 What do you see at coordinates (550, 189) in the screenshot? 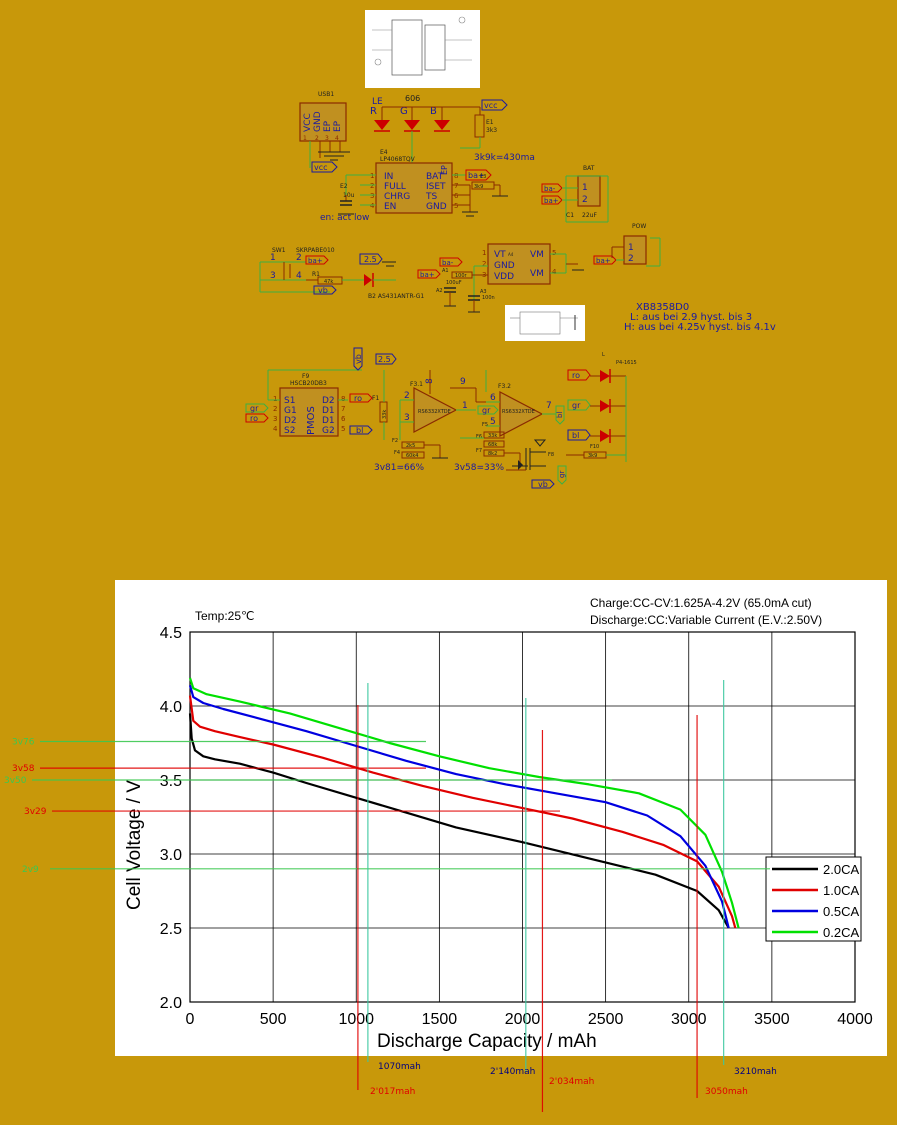
I see `svg-text: ba-` at bounding box center [550, 189].